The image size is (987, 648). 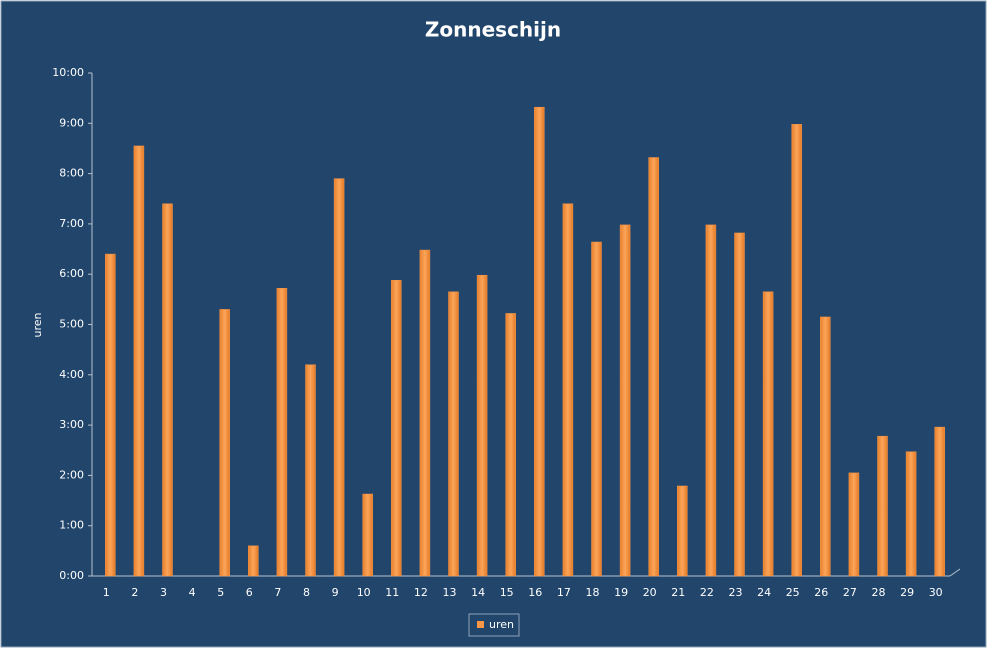 What do you see at coordinates (220, 592) in the screenshot?
I see `x-tick-label: 5` at bounding box center [220, 592].